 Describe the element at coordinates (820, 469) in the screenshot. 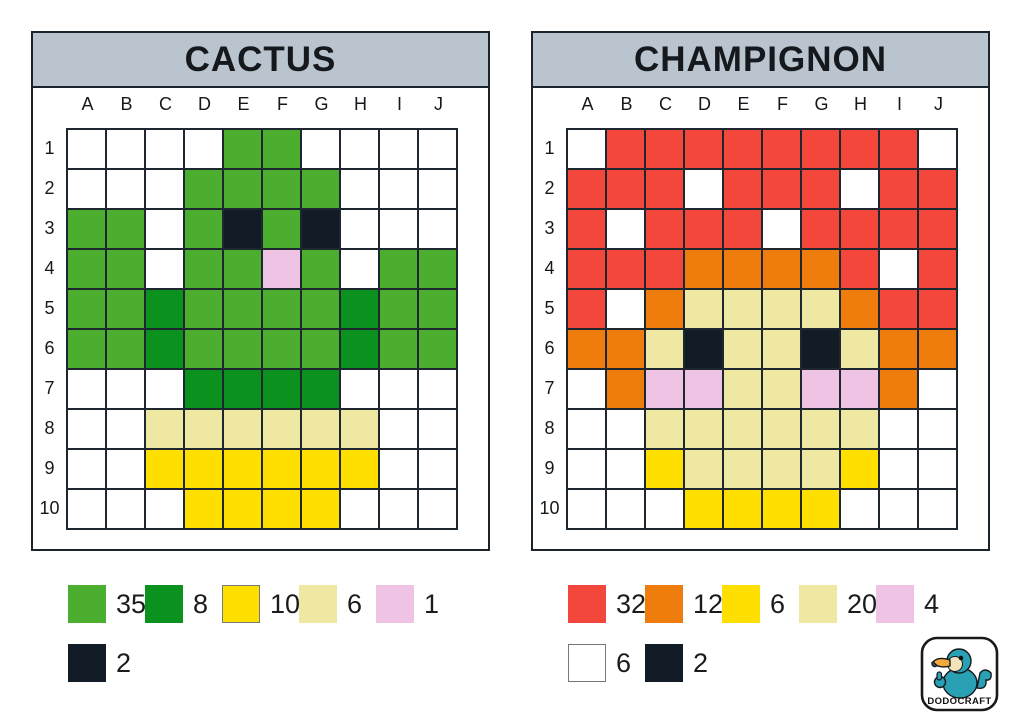

I see `cell-G9` at that location.